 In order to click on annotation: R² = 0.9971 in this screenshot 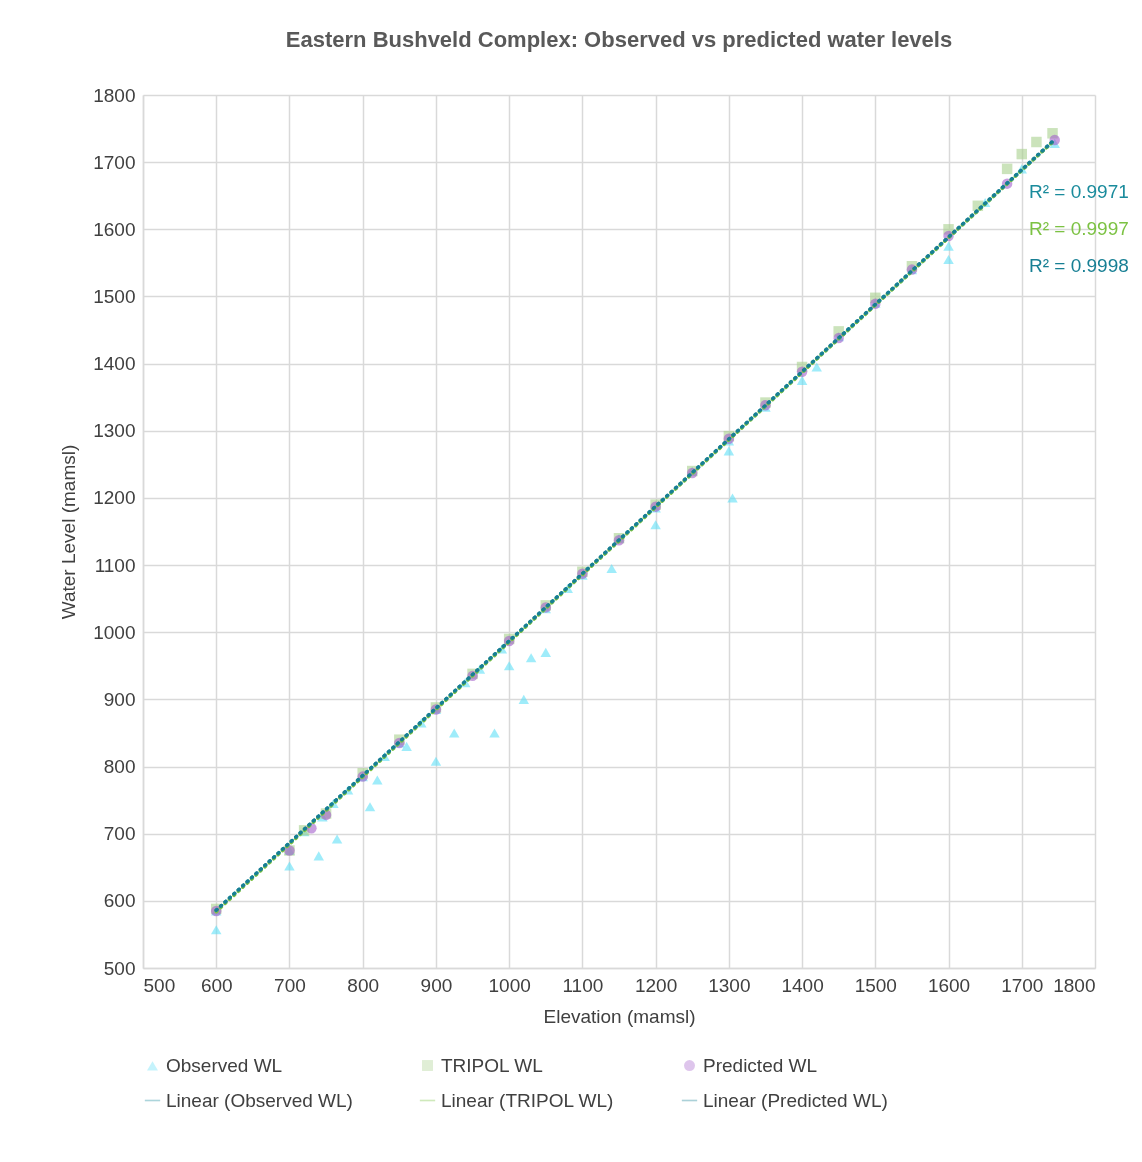, I will do `click(1079, 191)`.